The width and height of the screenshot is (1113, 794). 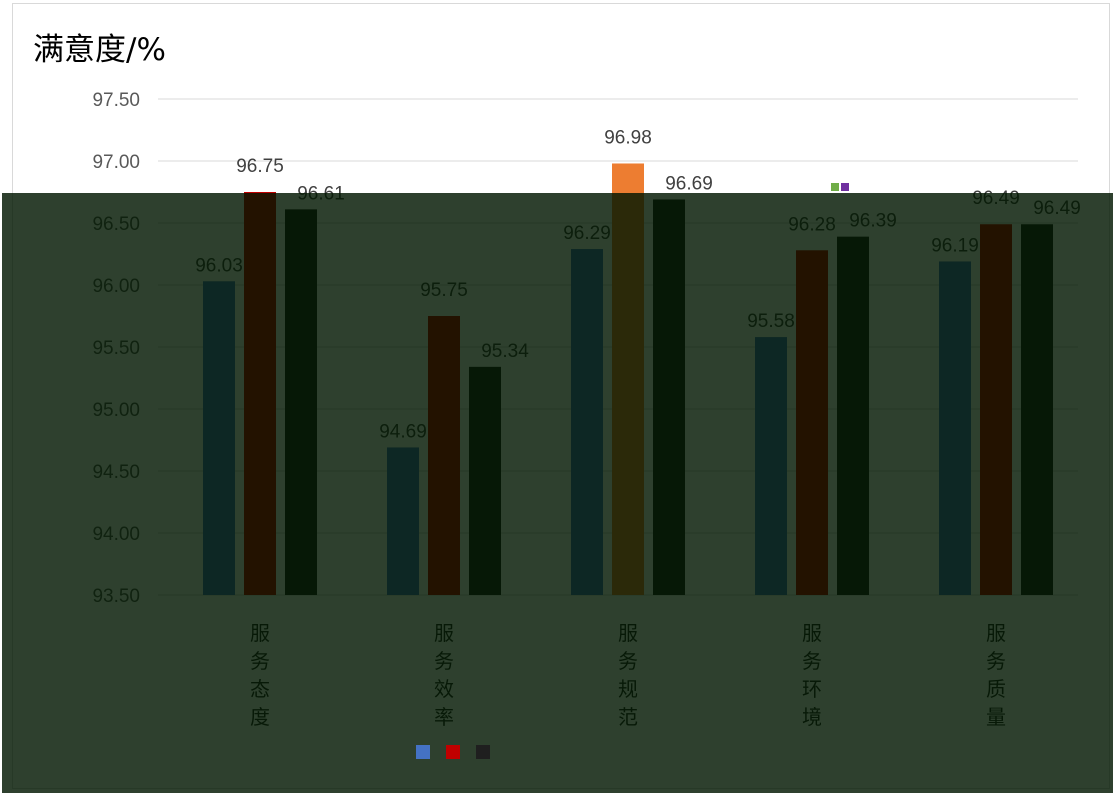 What do you see at coordinates (116, 100) in the screenshot?
I see `y-tick-label: 97.50` at bounding box center [116, 100].